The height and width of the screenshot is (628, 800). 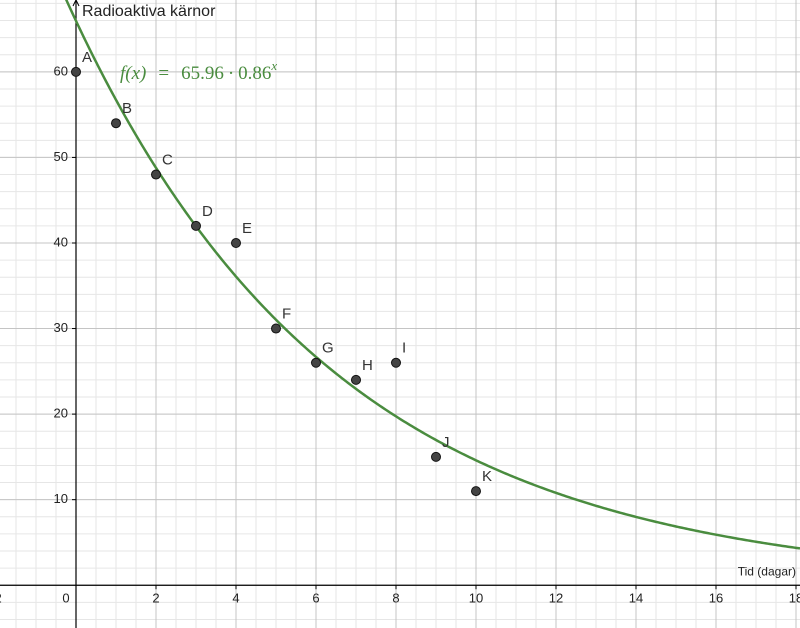 What do you see at coordinates (286, 314) in the screenshot?
I see `point-label: F` at bounding box center [286, 314].